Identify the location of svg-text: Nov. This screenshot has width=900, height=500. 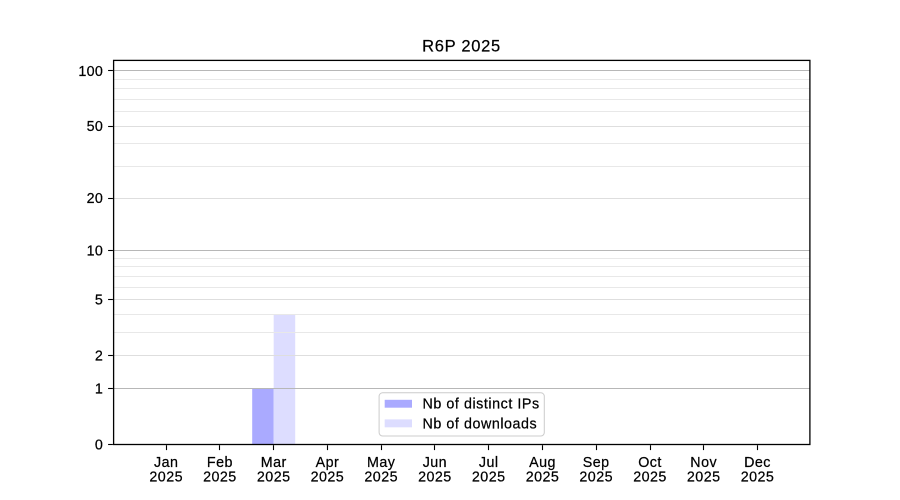
(703, 463).